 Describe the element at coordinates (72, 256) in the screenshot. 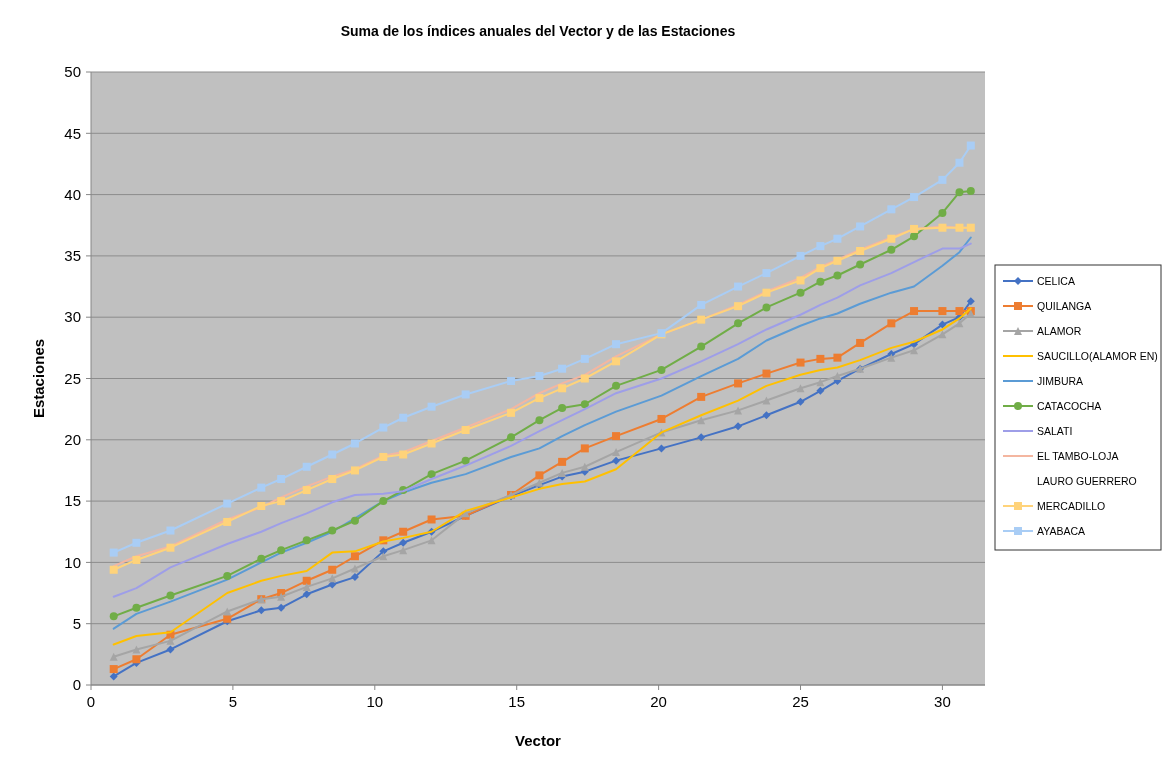

I see `y-tick-label: 35` at that location.